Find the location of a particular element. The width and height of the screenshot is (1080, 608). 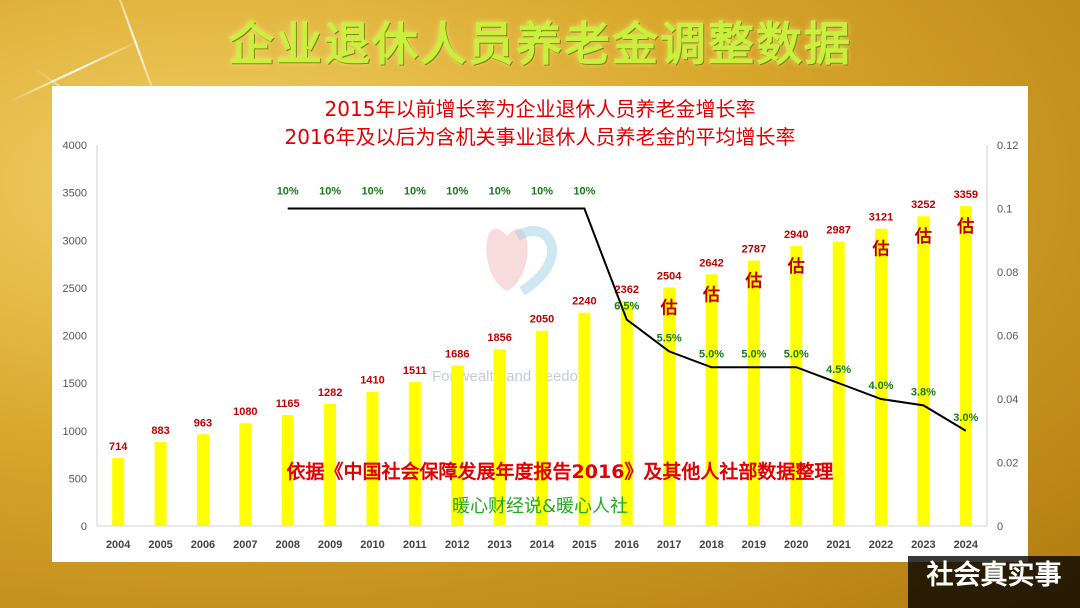

bar-value-label: 3359 is located at coordinates (966, 195).